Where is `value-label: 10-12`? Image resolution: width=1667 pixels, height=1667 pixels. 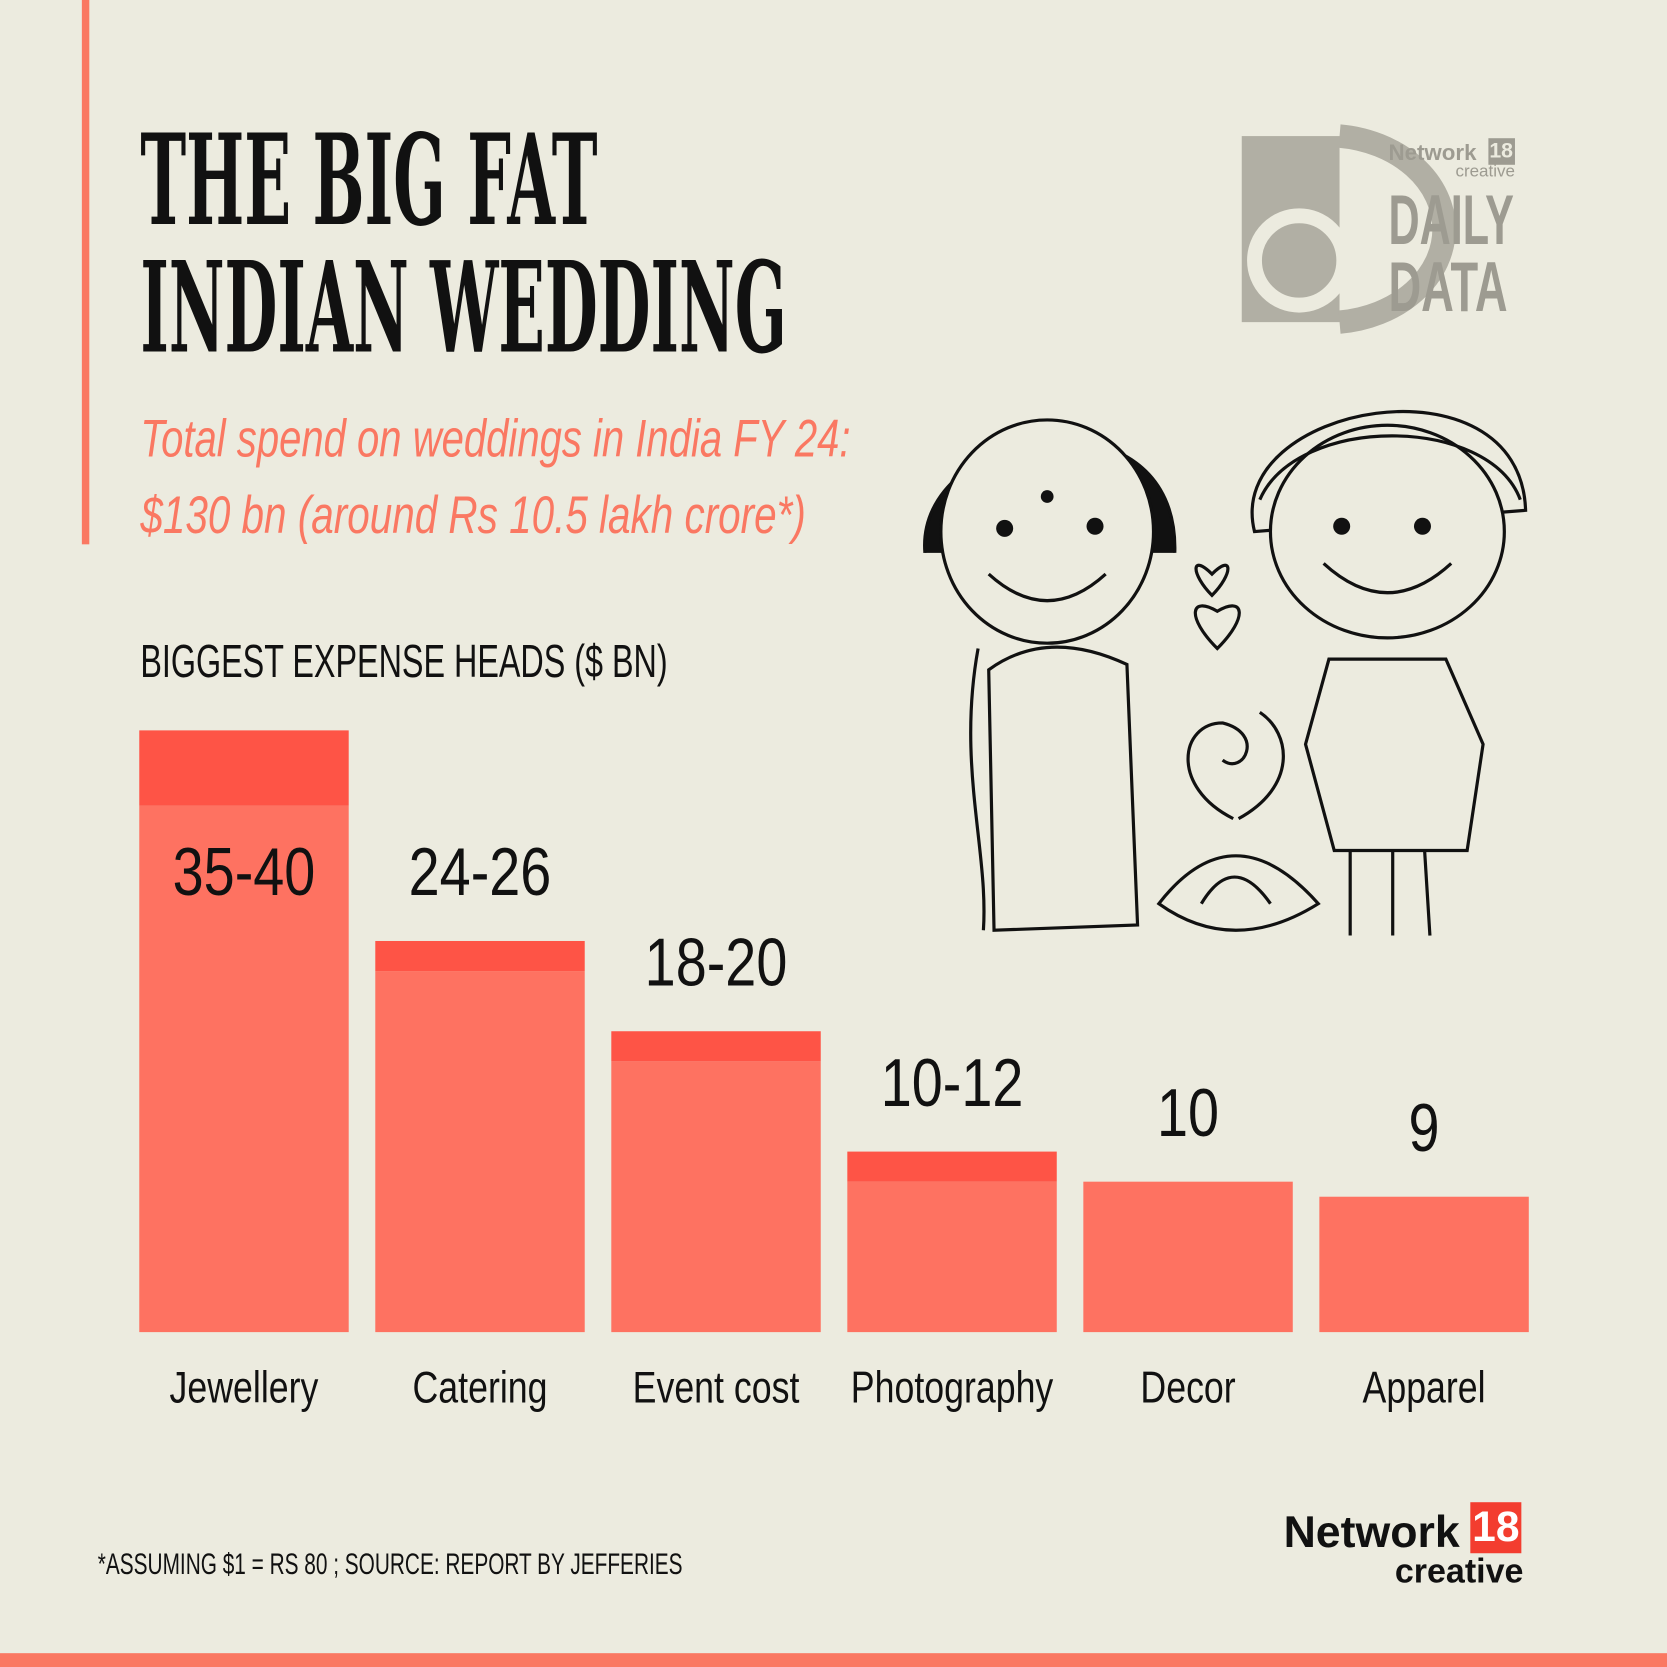 value-label: 10-12 is located at coordinates (952, 1083).